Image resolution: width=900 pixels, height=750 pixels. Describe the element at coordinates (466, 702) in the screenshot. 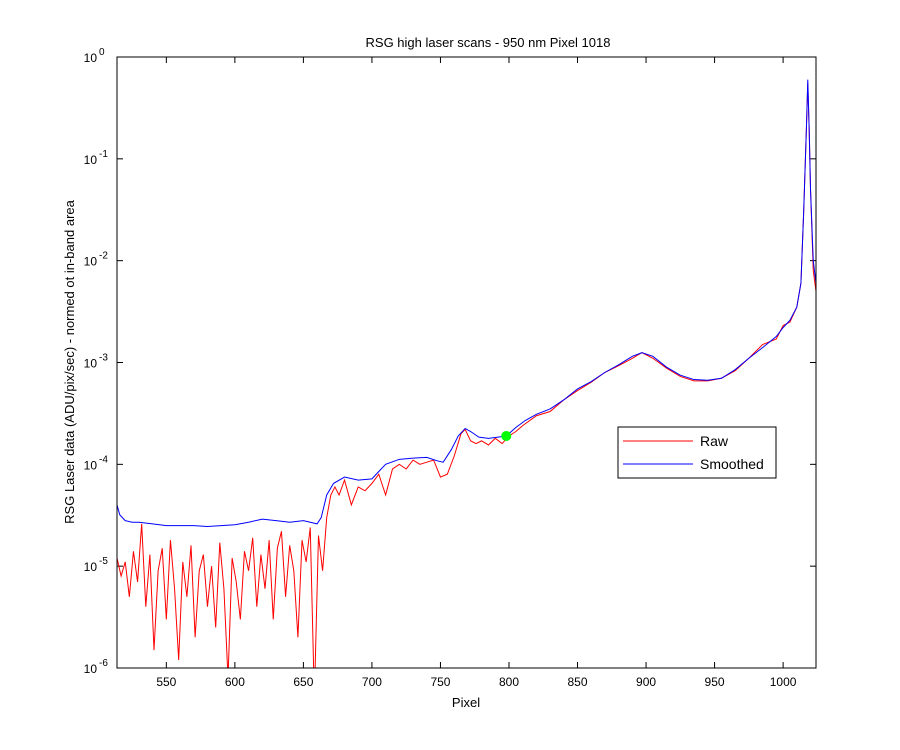

I see `x-axis-label: Pixel` at that location.